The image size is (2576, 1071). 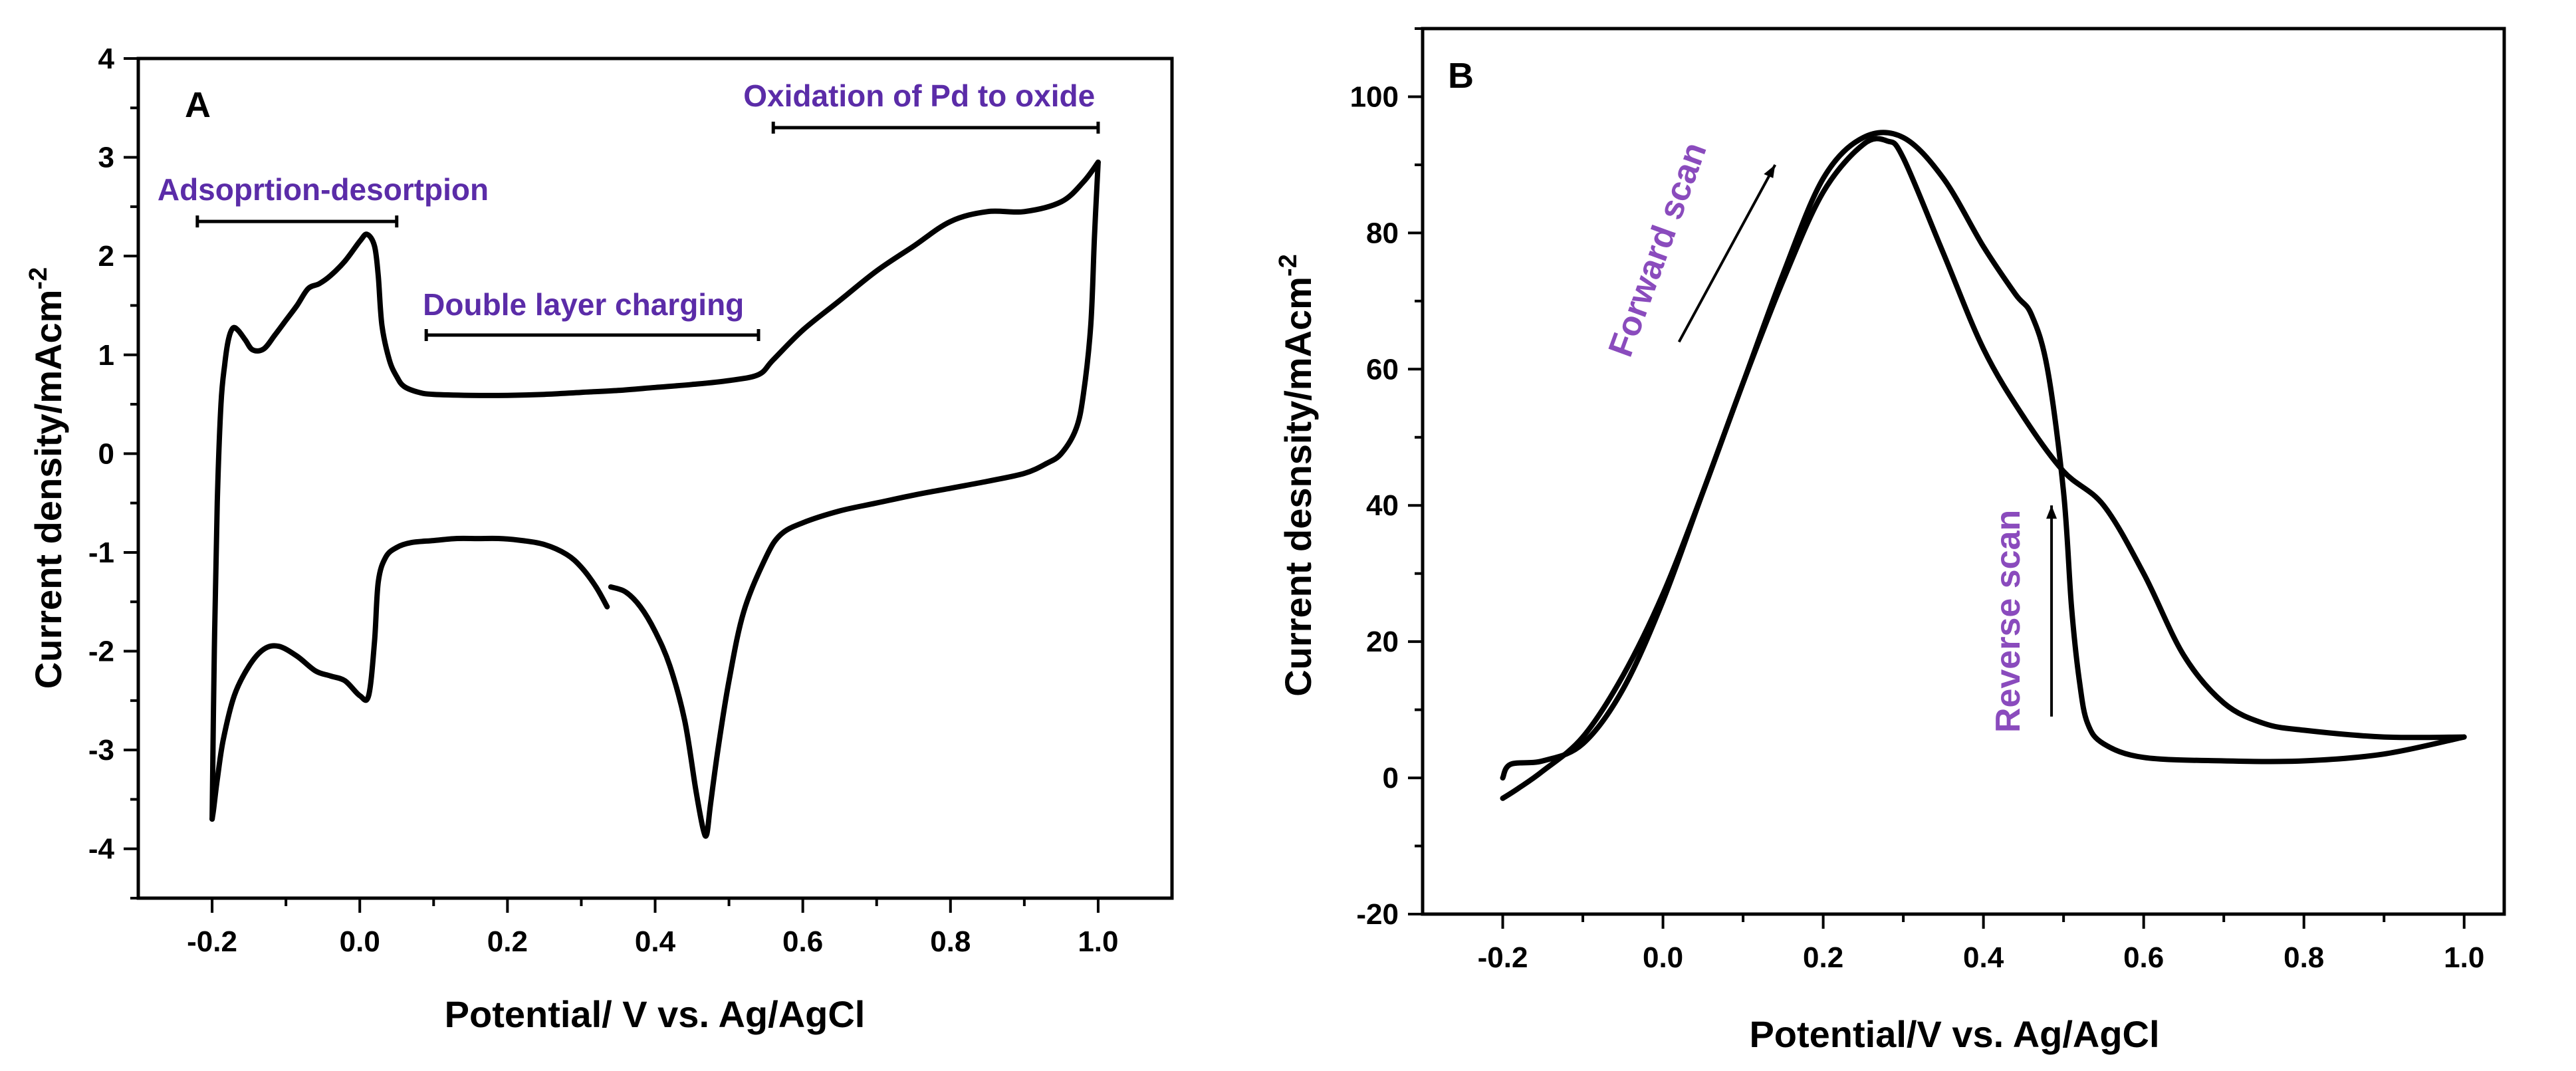 What do you see at coordinates (1391, 778) in the screenshot?
I see `panel-b-y-tick-label: 0` at bounding box center [1391, 778].